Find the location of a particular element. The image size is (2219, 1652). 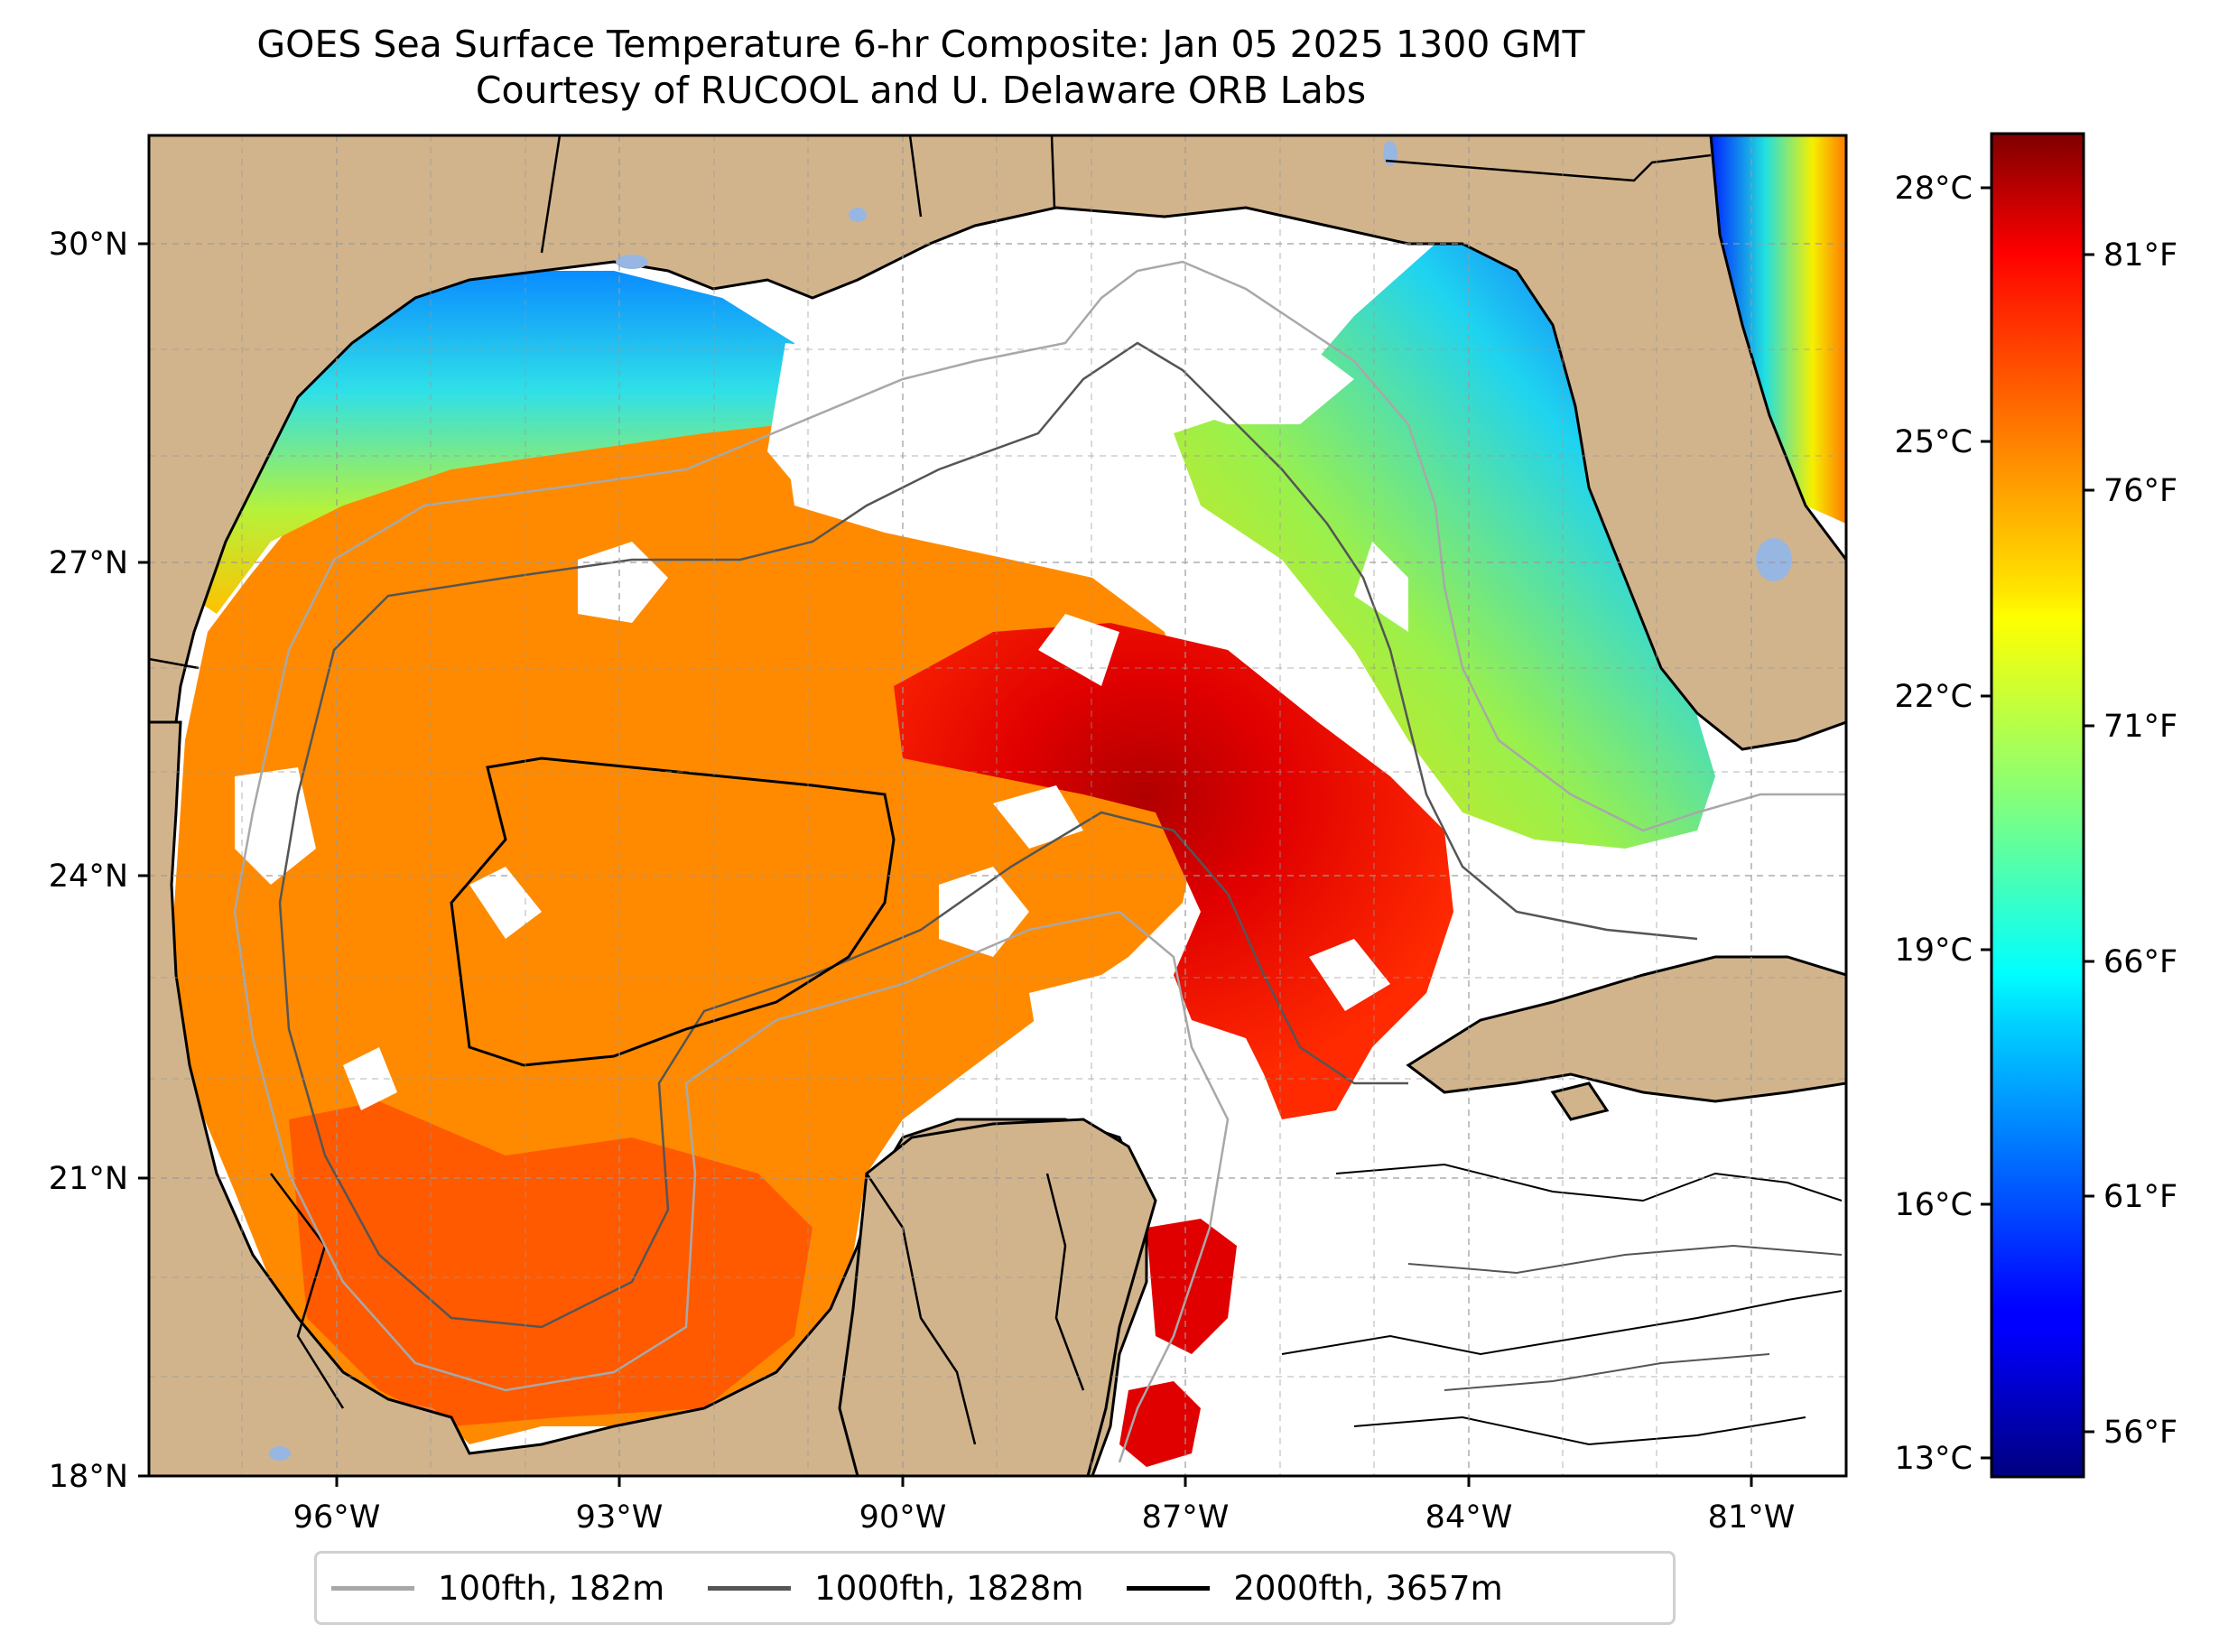

colorbar-fahrenheit-labels: 81°F 76°F 71°F 66°F 61°F 56°F is located at coordinates (2140, 844).